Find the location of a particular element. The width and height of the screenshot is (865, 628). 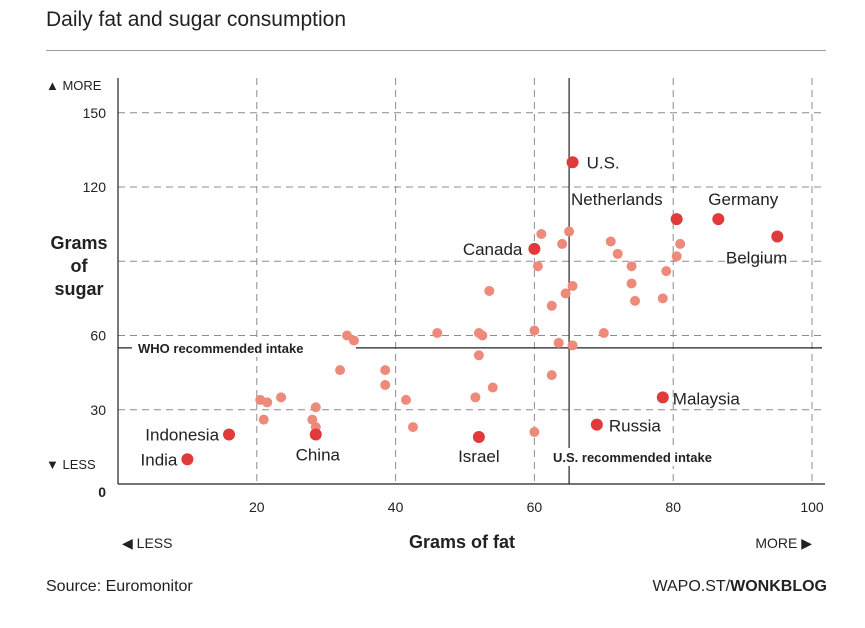

who-label-background is located at coordinates (244, 347).